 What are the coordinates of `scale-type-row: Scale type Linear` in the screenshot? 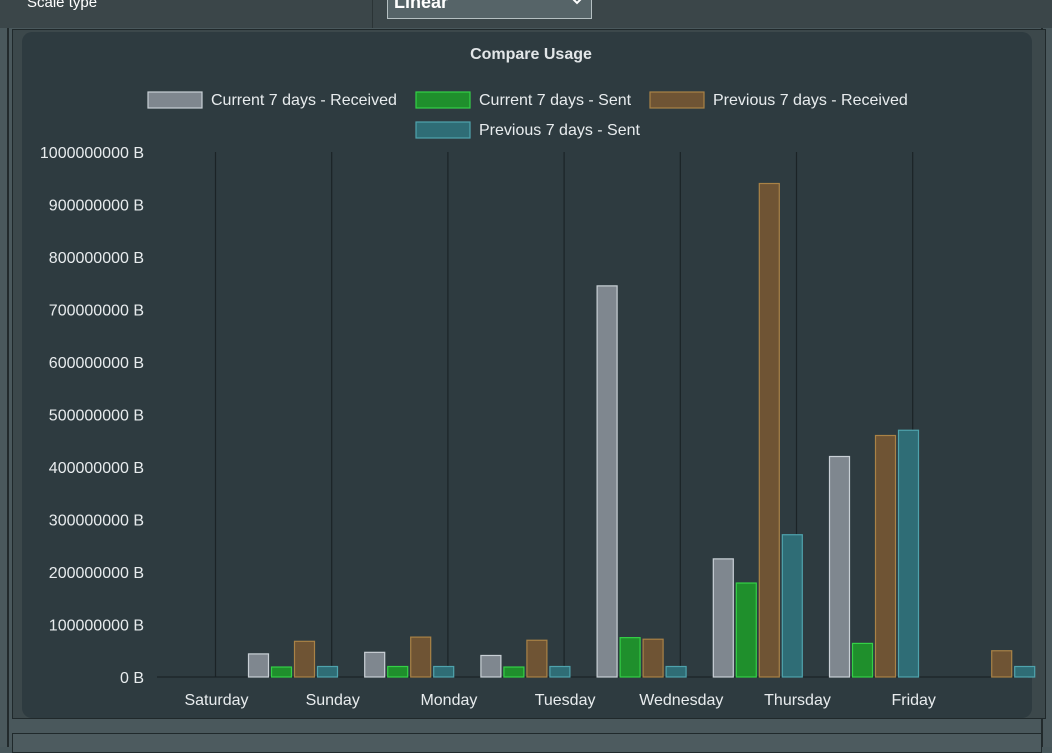 It's located at (526, 14).